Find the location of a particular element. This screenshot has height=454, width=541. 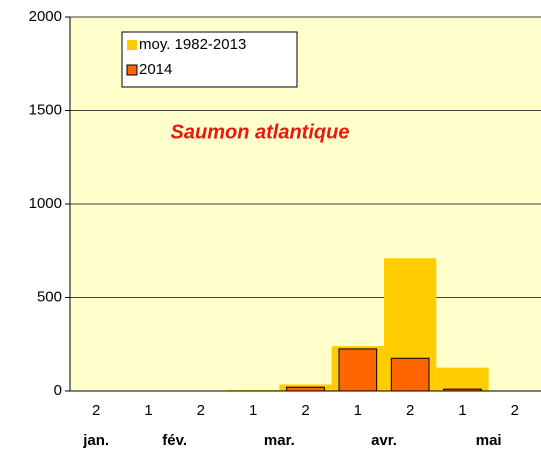

month-label: avr. is located at coordinates (384, 440).